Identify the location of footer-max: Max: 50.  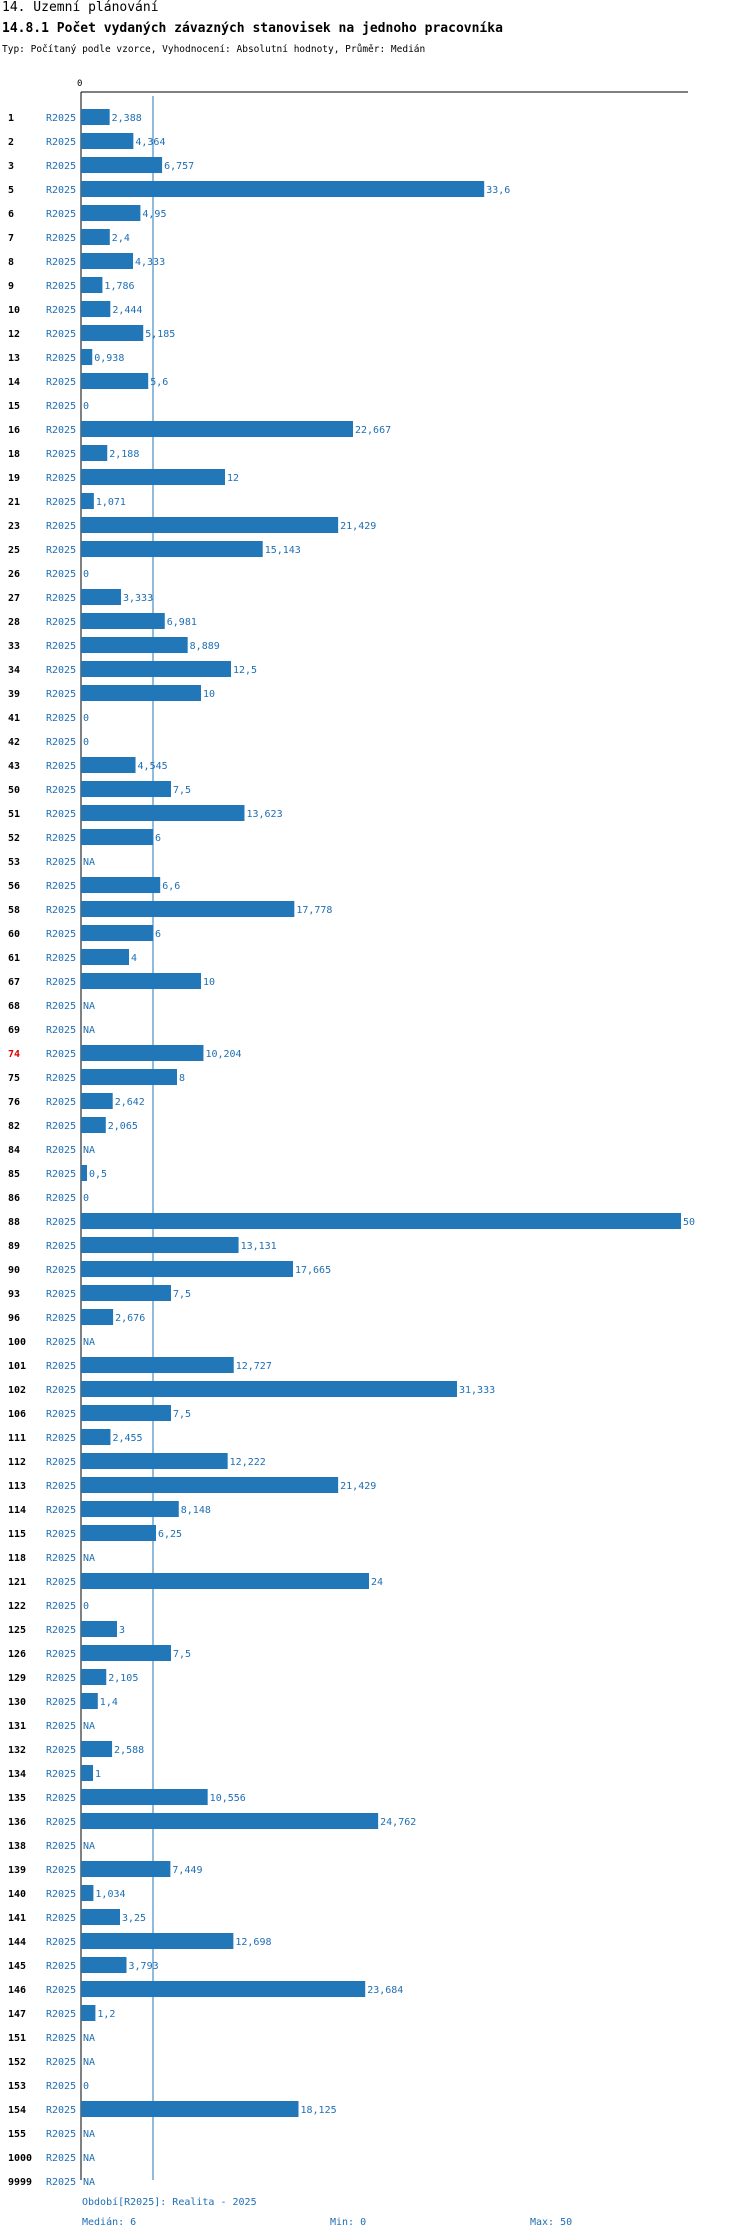
(551, 2222).